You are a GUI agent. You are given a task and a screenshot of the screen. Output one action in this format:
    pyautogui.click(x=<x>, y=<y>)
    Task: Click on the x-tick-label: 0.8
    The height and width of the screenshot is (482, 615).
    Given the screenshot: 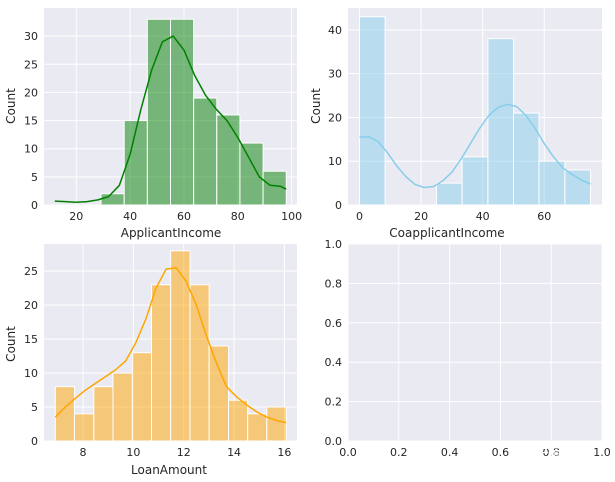 What is the action you would take?
    pyautogui.click(x=551, y=452)
    